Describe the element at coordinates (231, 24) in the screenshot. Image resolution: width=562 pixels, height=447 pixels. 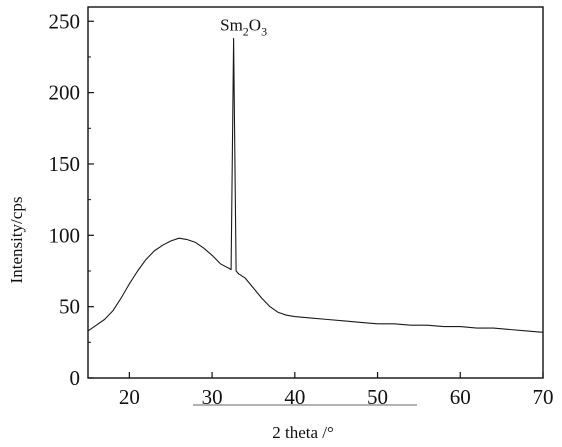
I see `annot-sm: Sm` at that location.